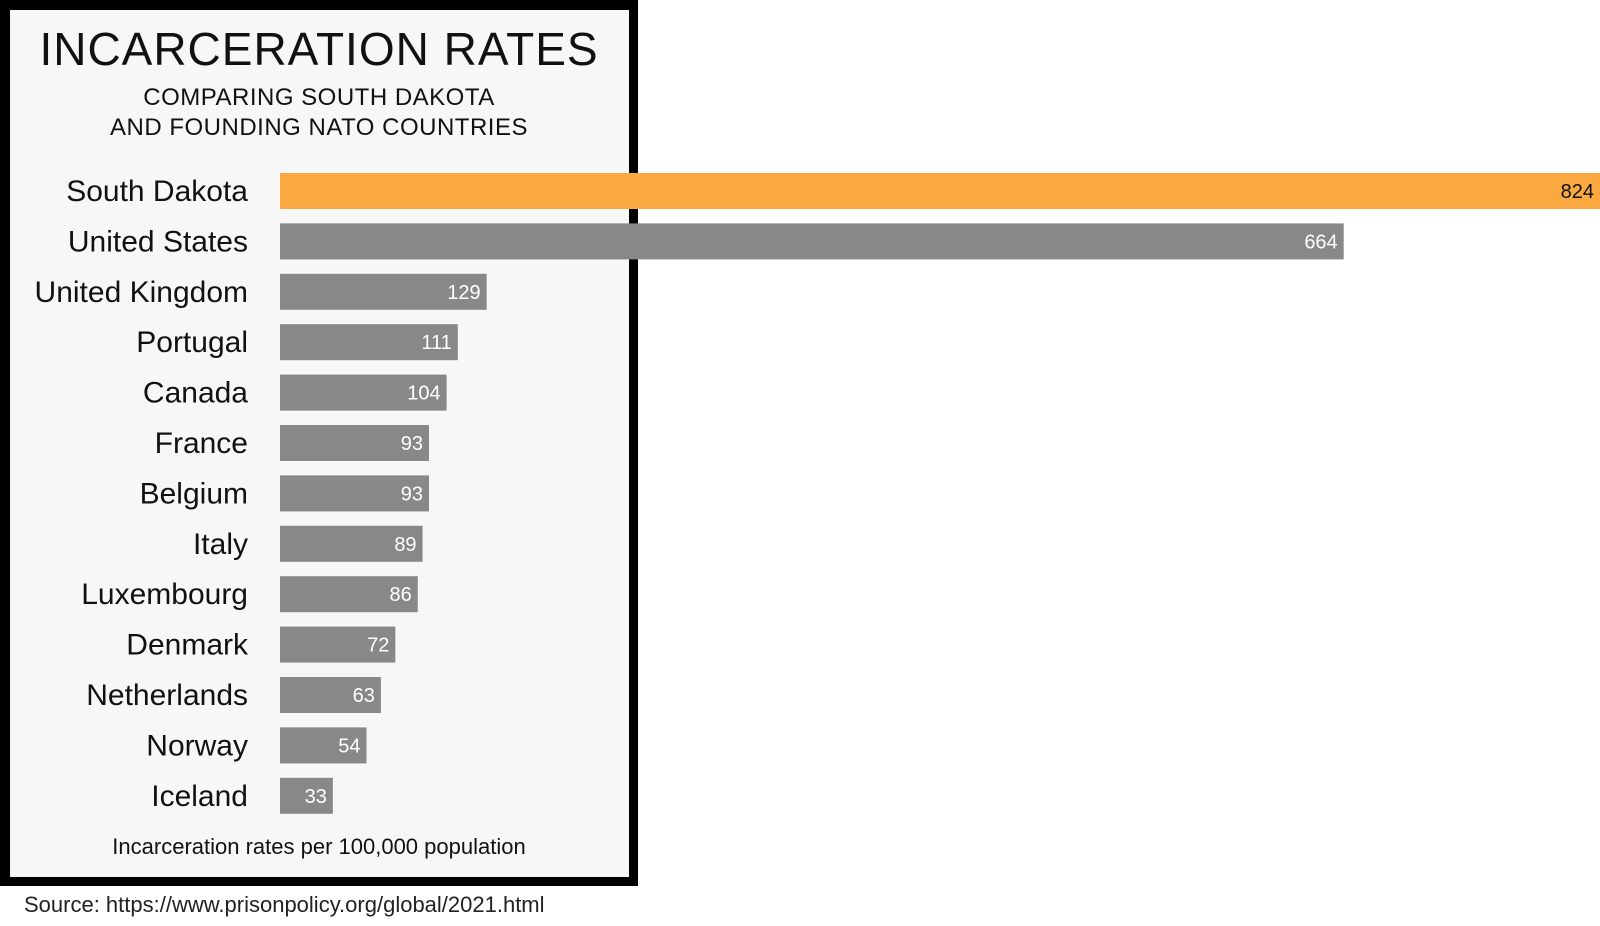 The height and width of the screenshot is (926, 1600). I want to click on bar-luxembourg, so click(349, 594).